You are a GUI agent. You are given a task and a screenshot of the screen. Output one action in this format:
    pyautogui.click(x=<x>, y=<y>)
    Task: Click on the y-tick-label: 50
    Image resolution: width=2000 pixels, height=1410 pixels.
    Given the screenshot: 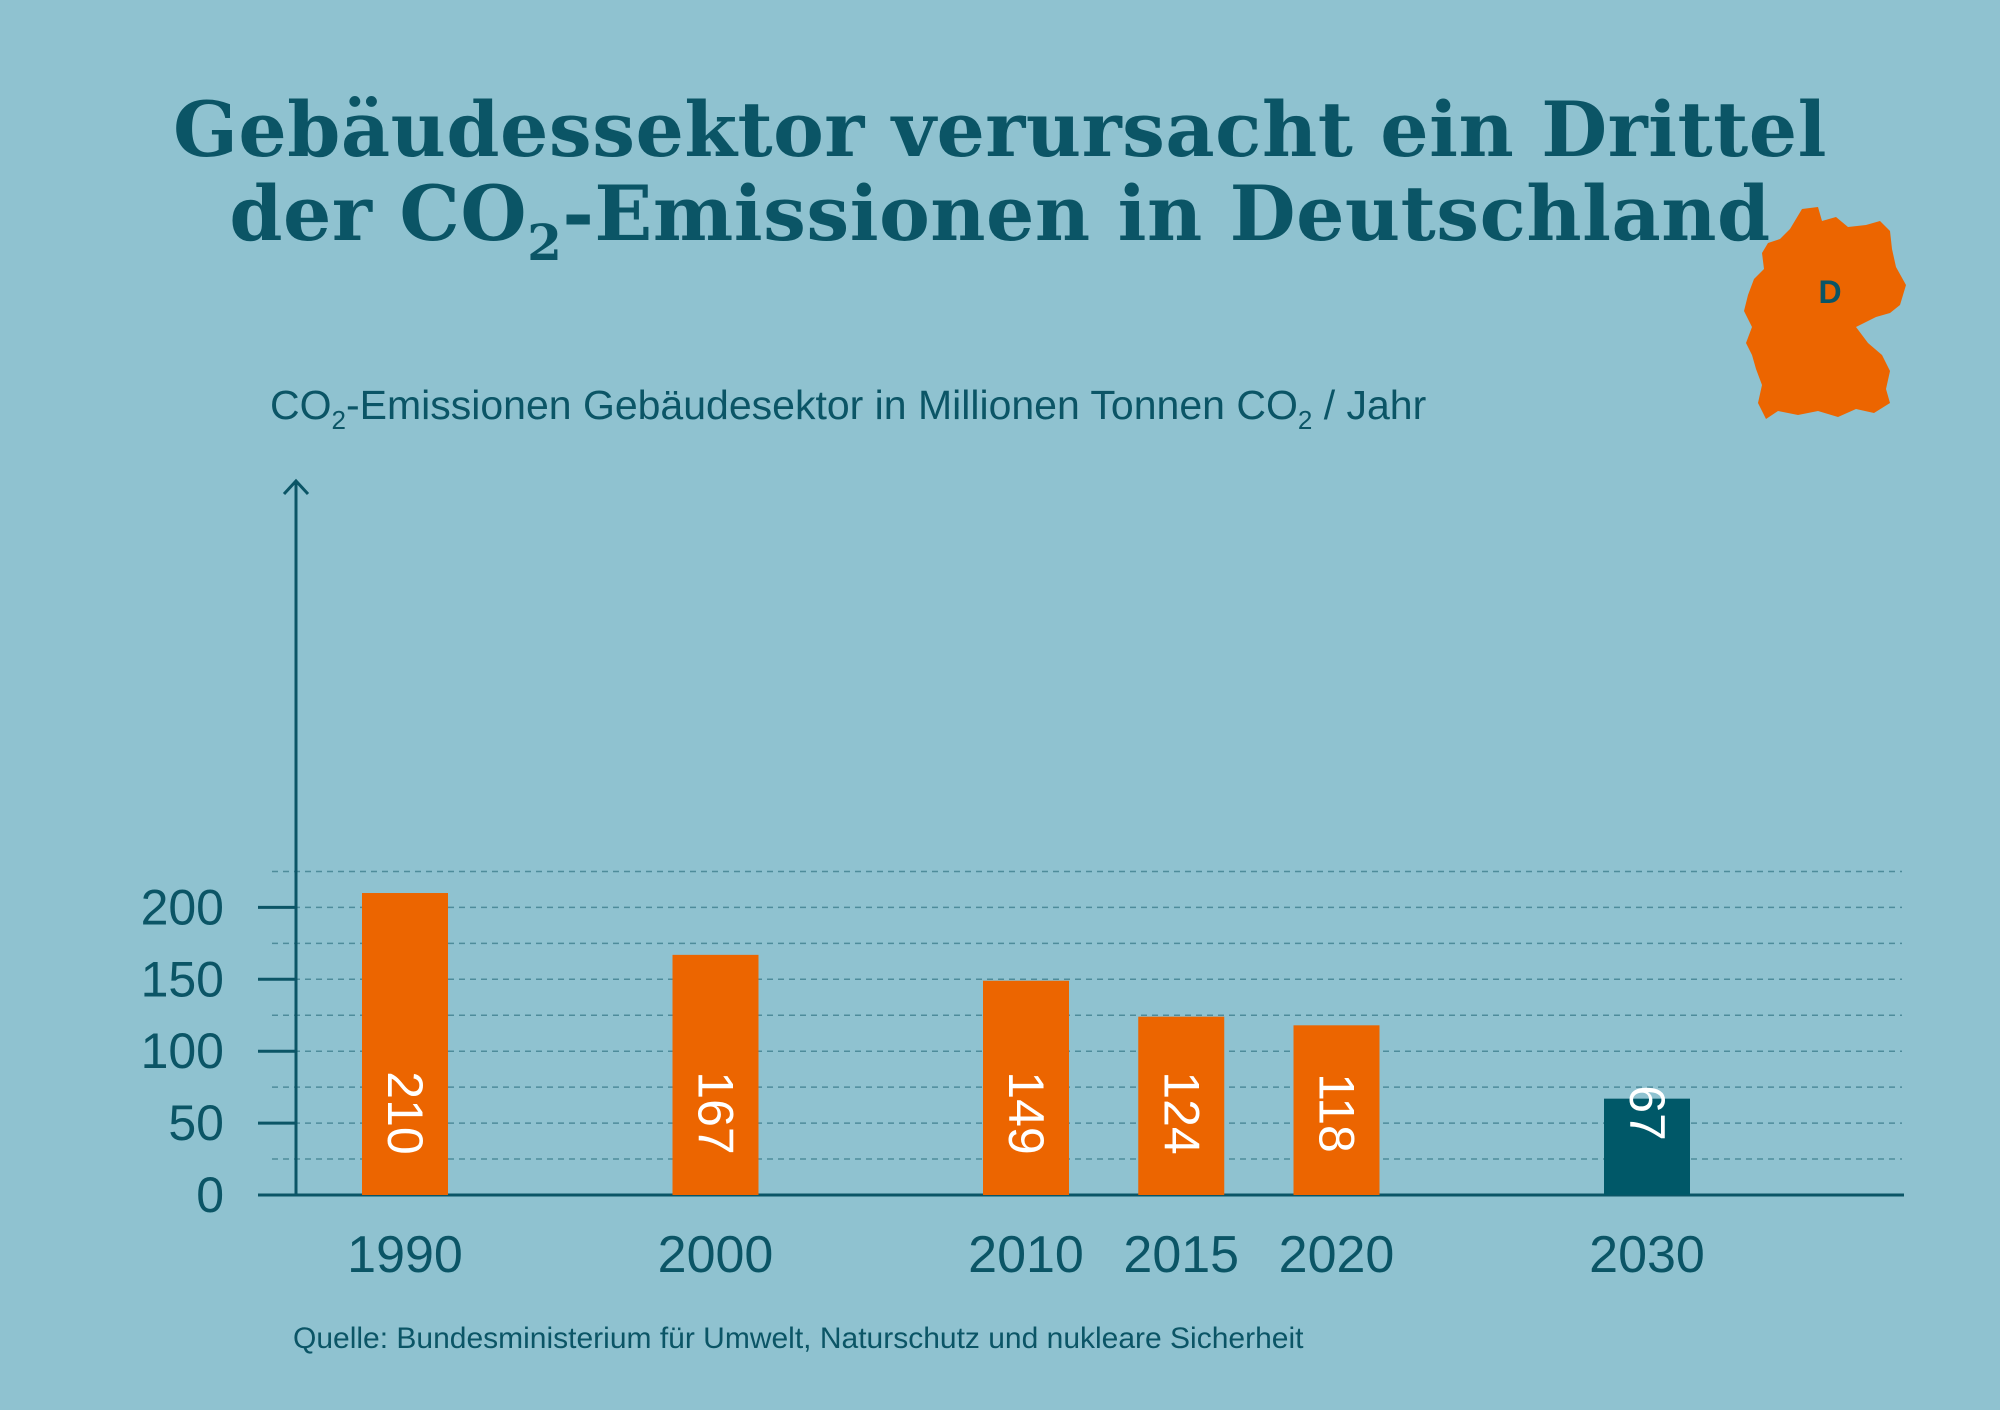 What is the action you would take?
    pyautogui.click(x=196, y=1123)
    